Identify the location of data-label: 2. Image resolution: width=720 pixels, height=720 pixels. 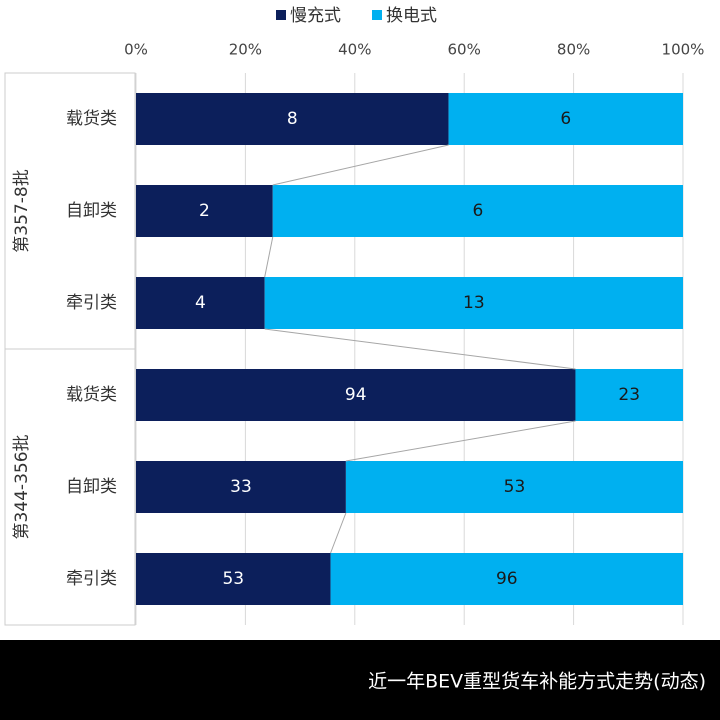
(204, 211).